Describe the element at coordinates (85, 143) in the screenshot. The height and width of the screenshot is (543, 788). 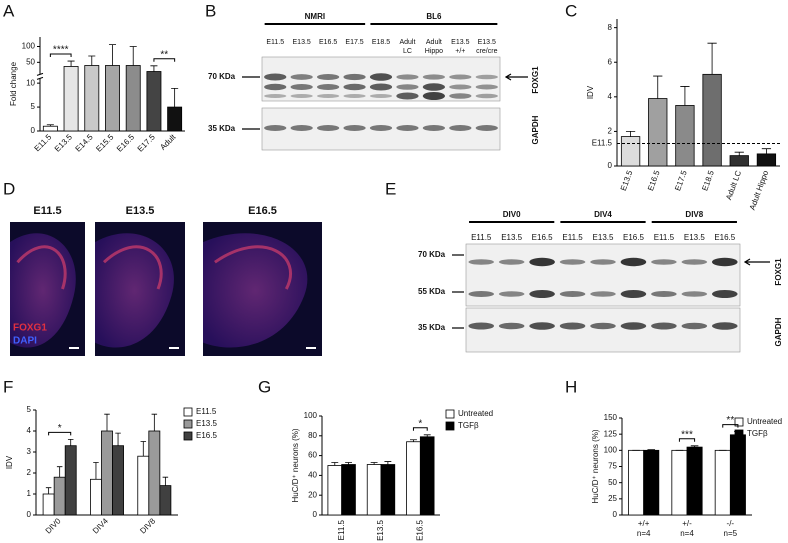
I see `x-tick-label: E14.5` at that location.